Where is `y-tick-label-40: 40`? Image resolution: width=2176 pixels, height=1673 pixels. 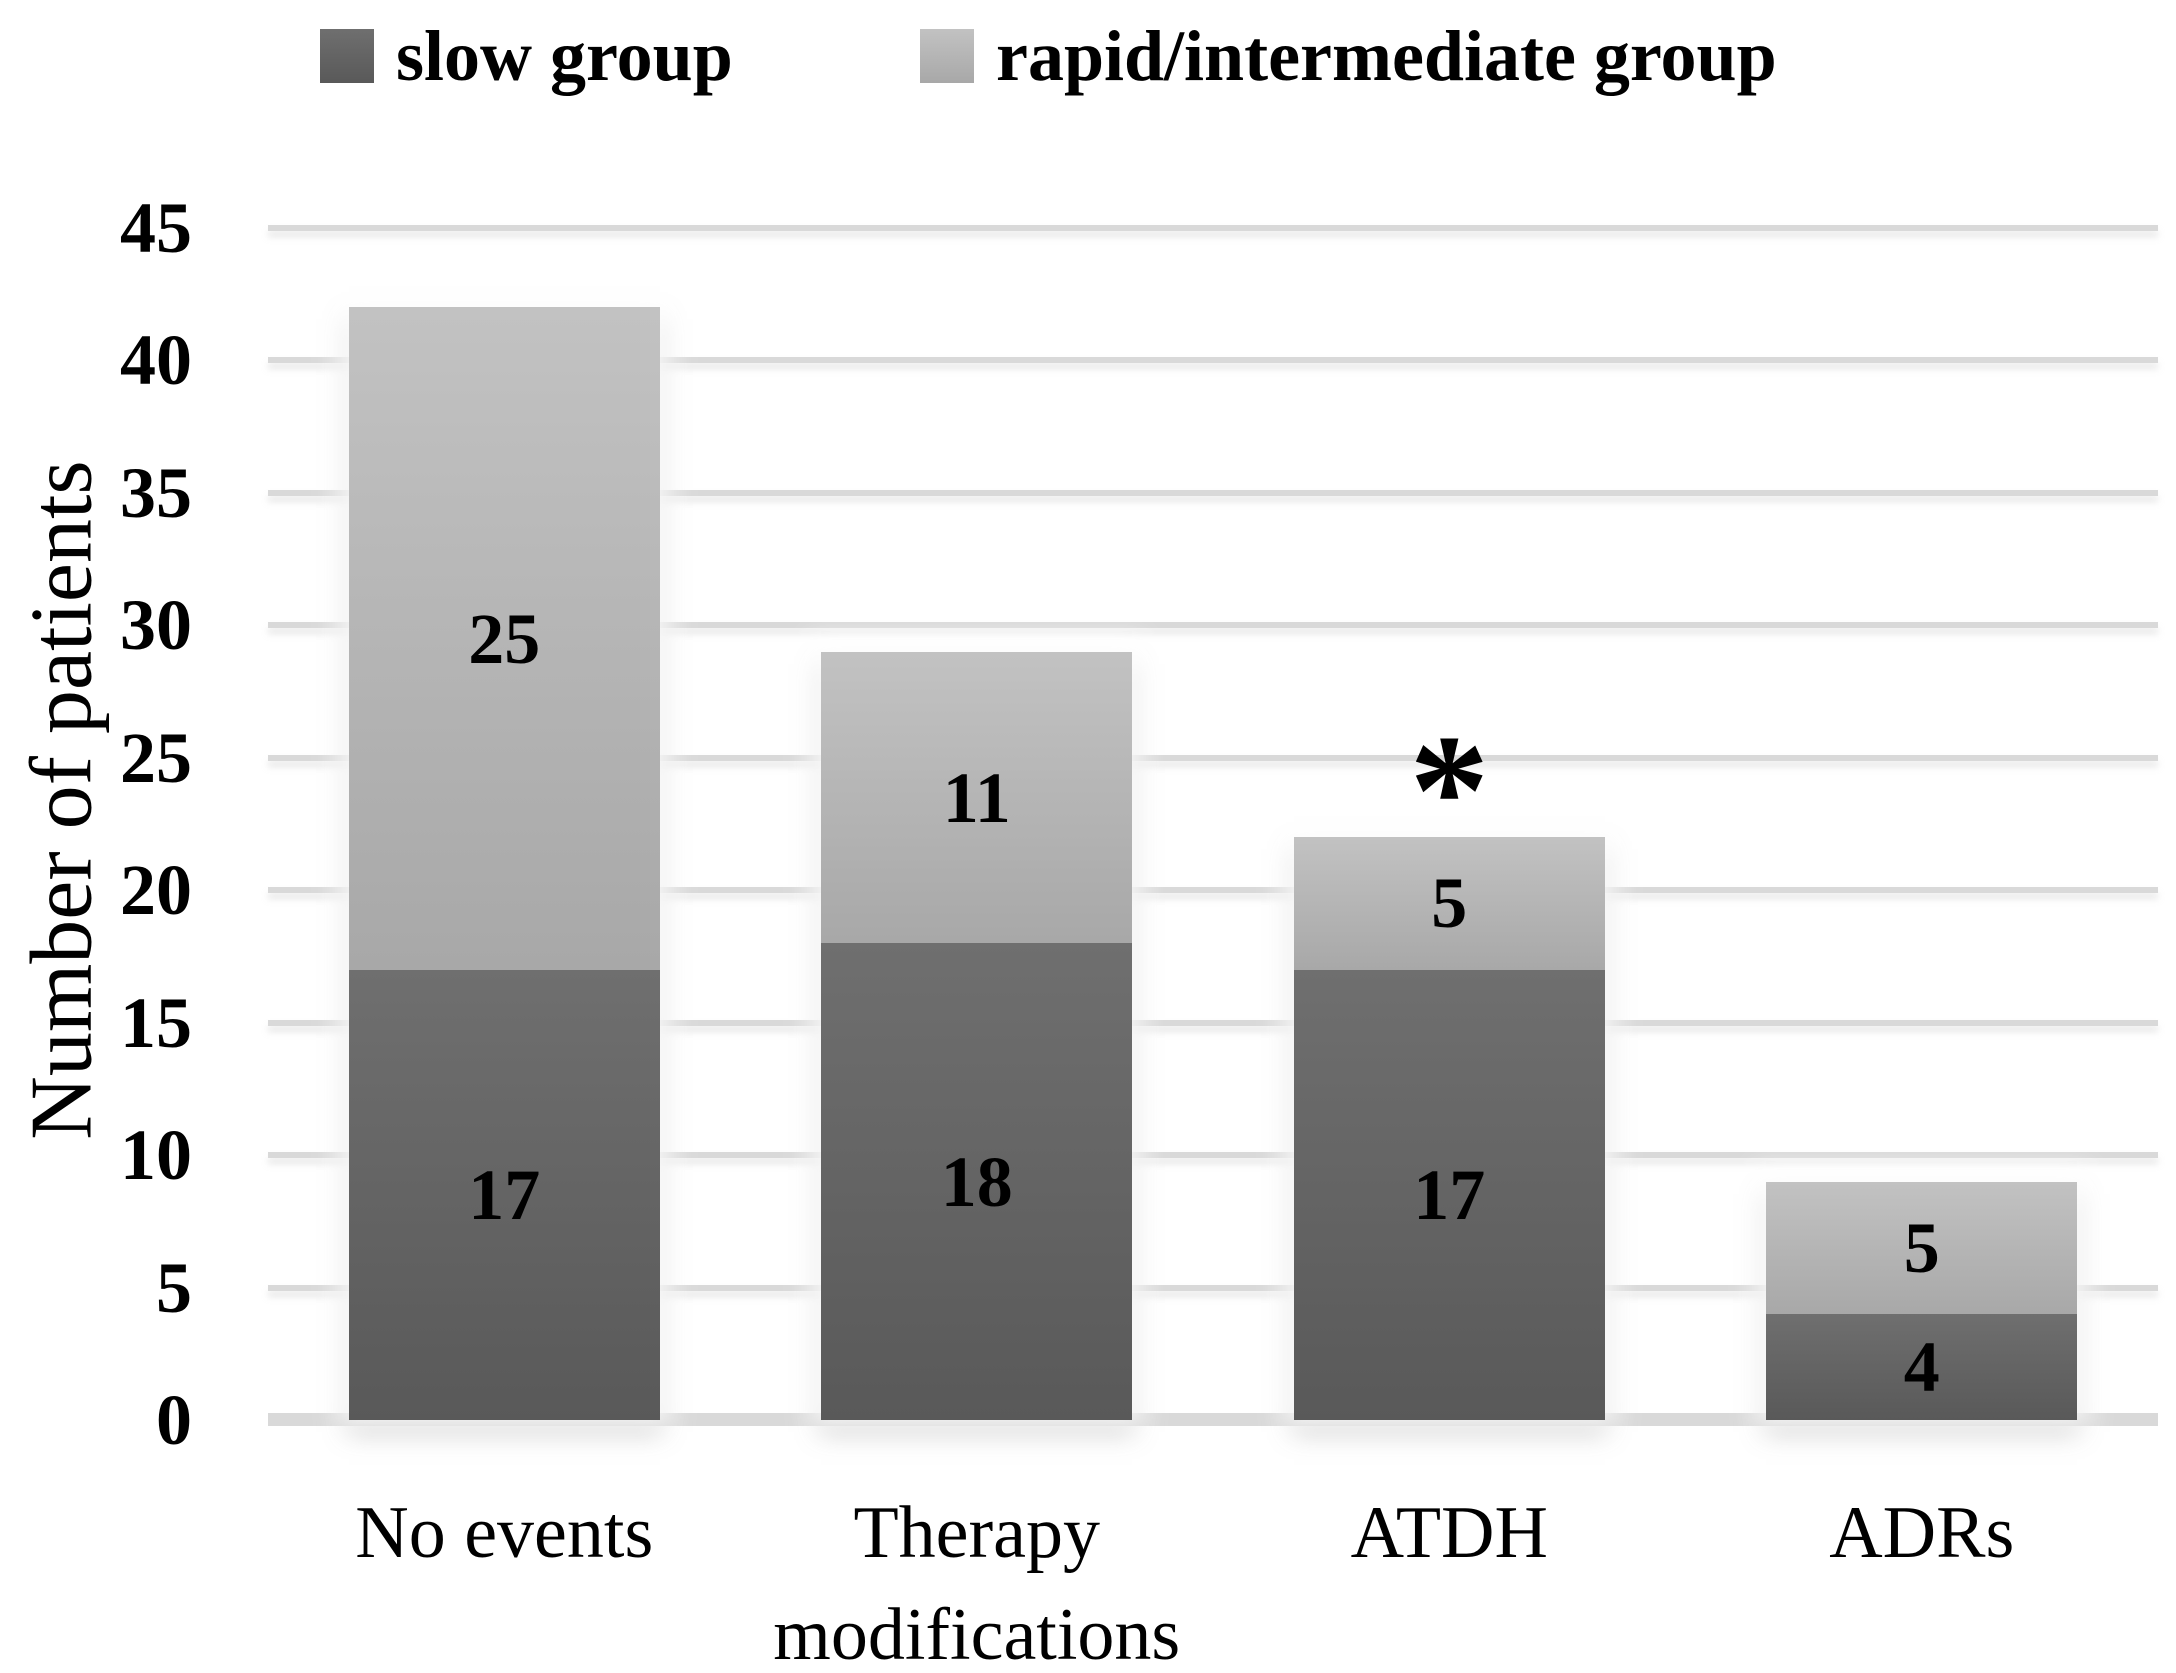 y-tick-label-40: 40 is located at coordinates (156, 360).